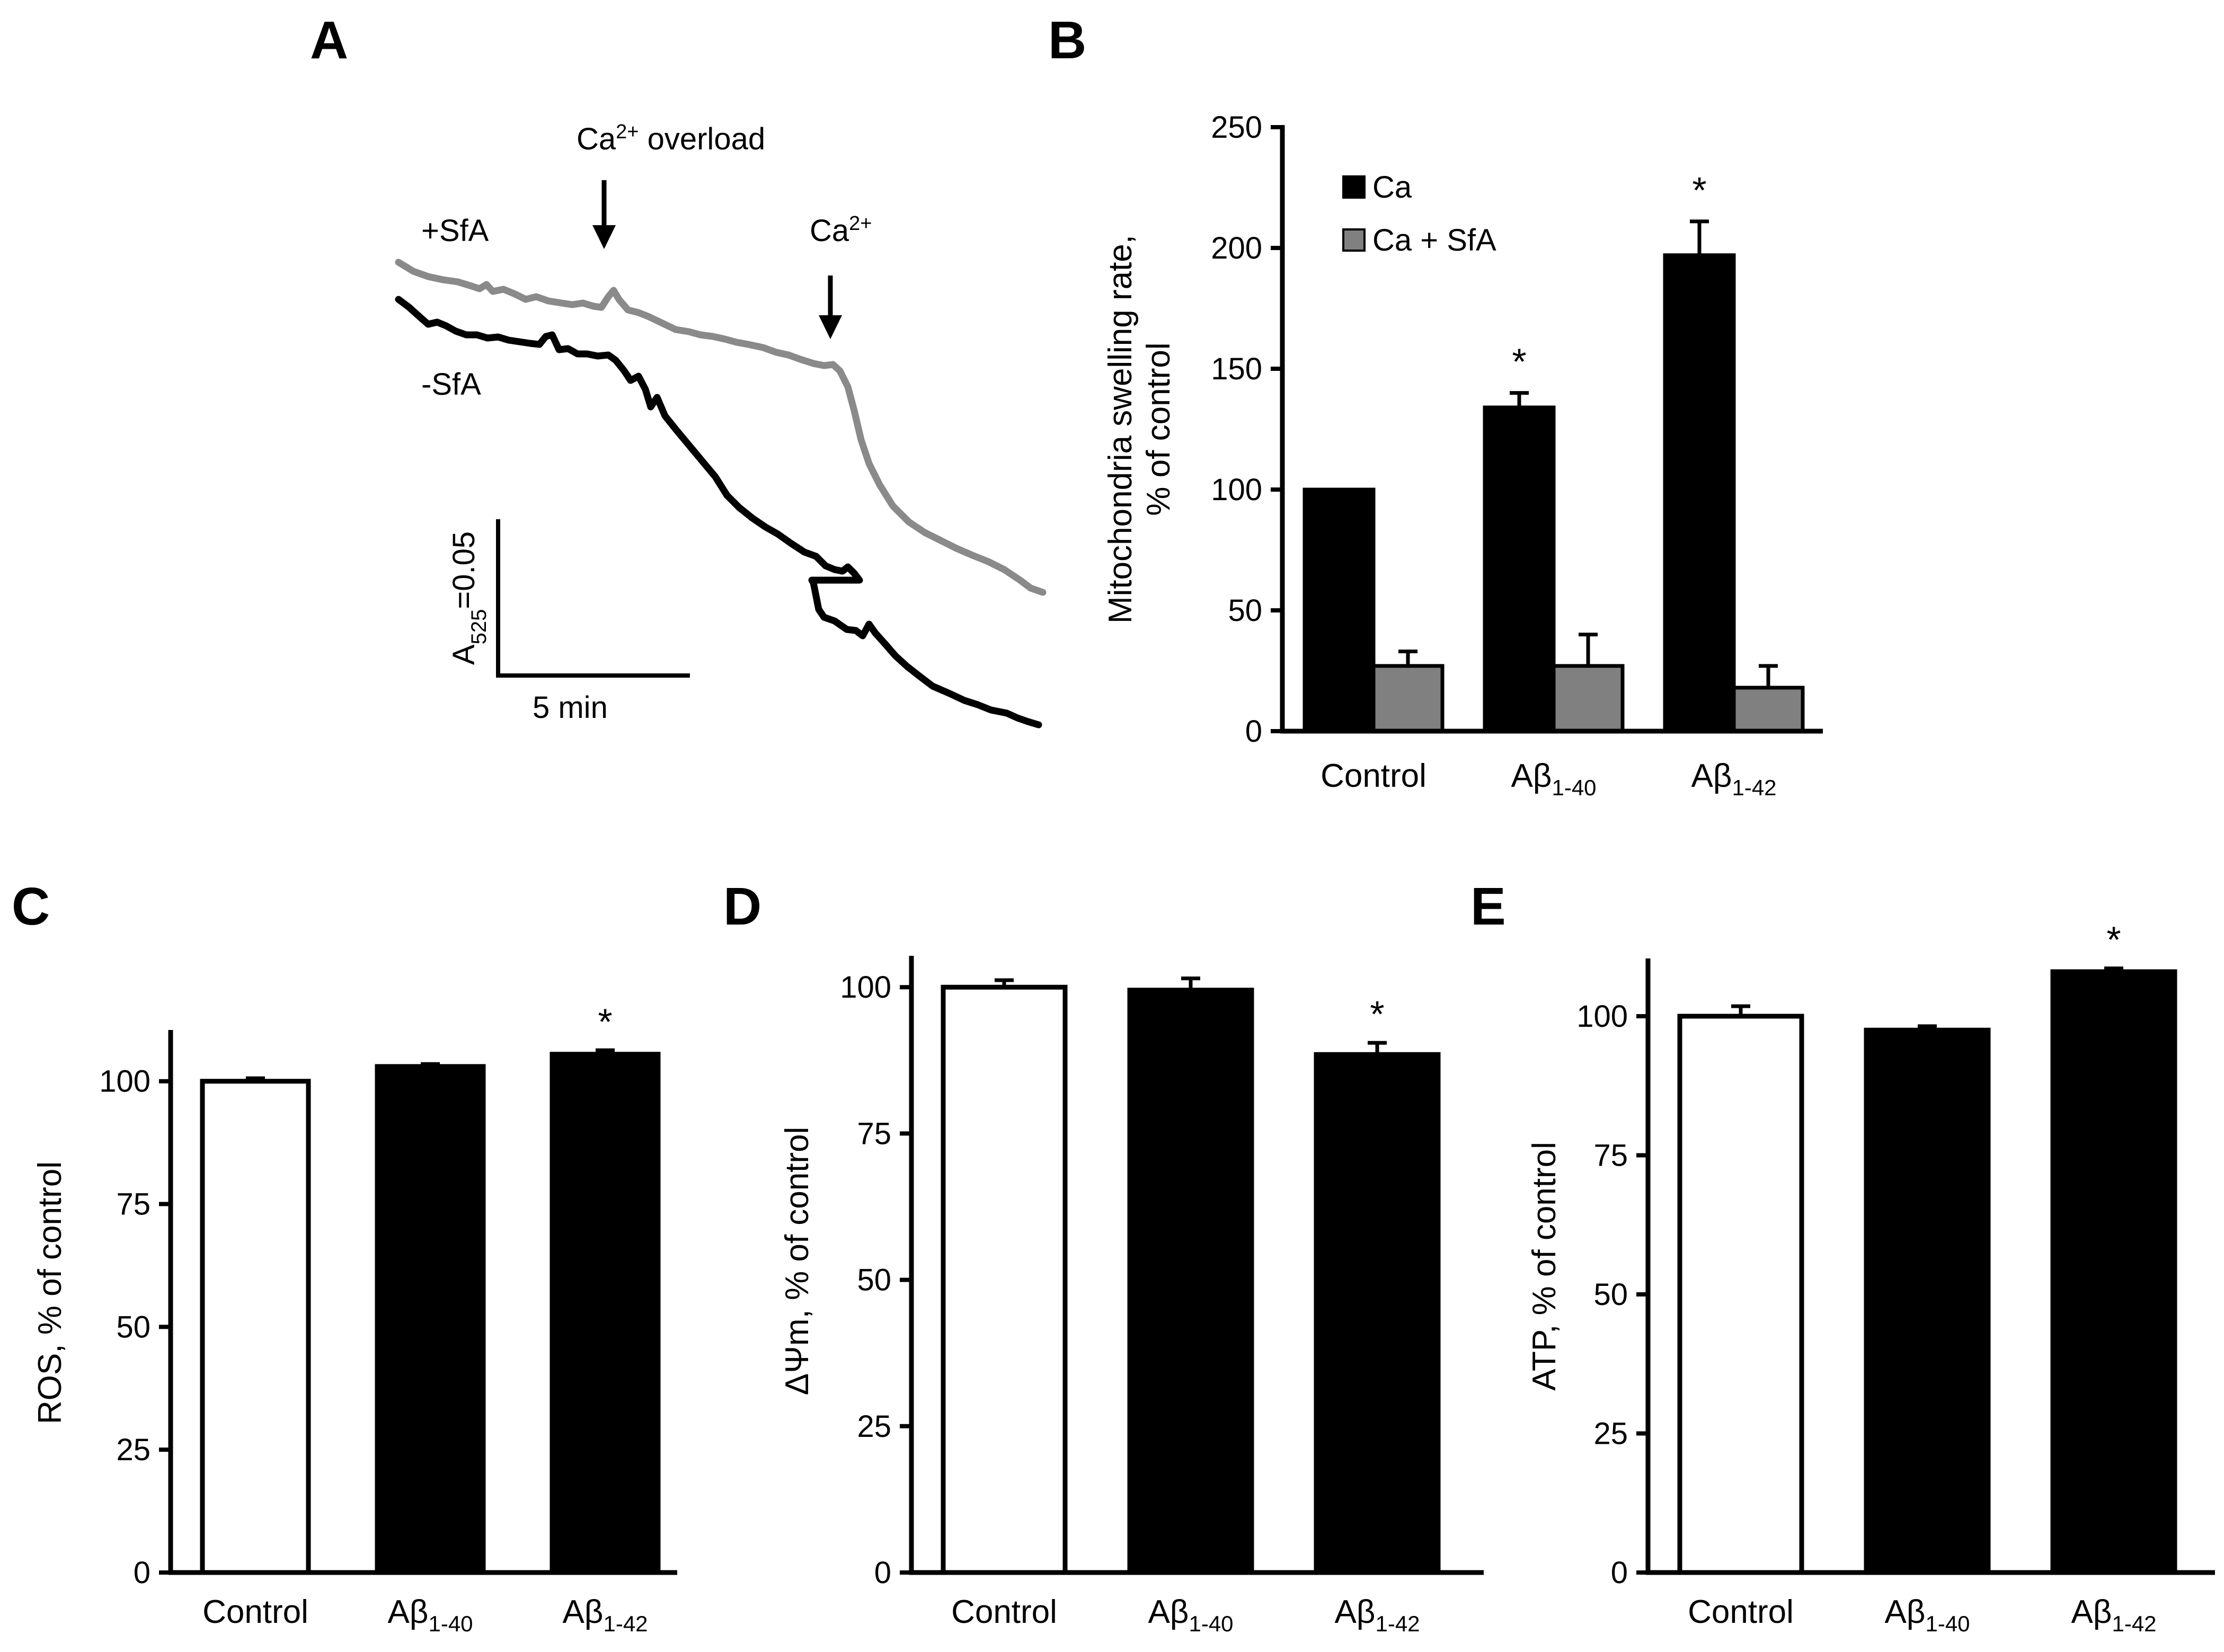 This screenshot has width=2224, height=1652. I want to click on y-tick-label-d: 75, so click(874, 1133).